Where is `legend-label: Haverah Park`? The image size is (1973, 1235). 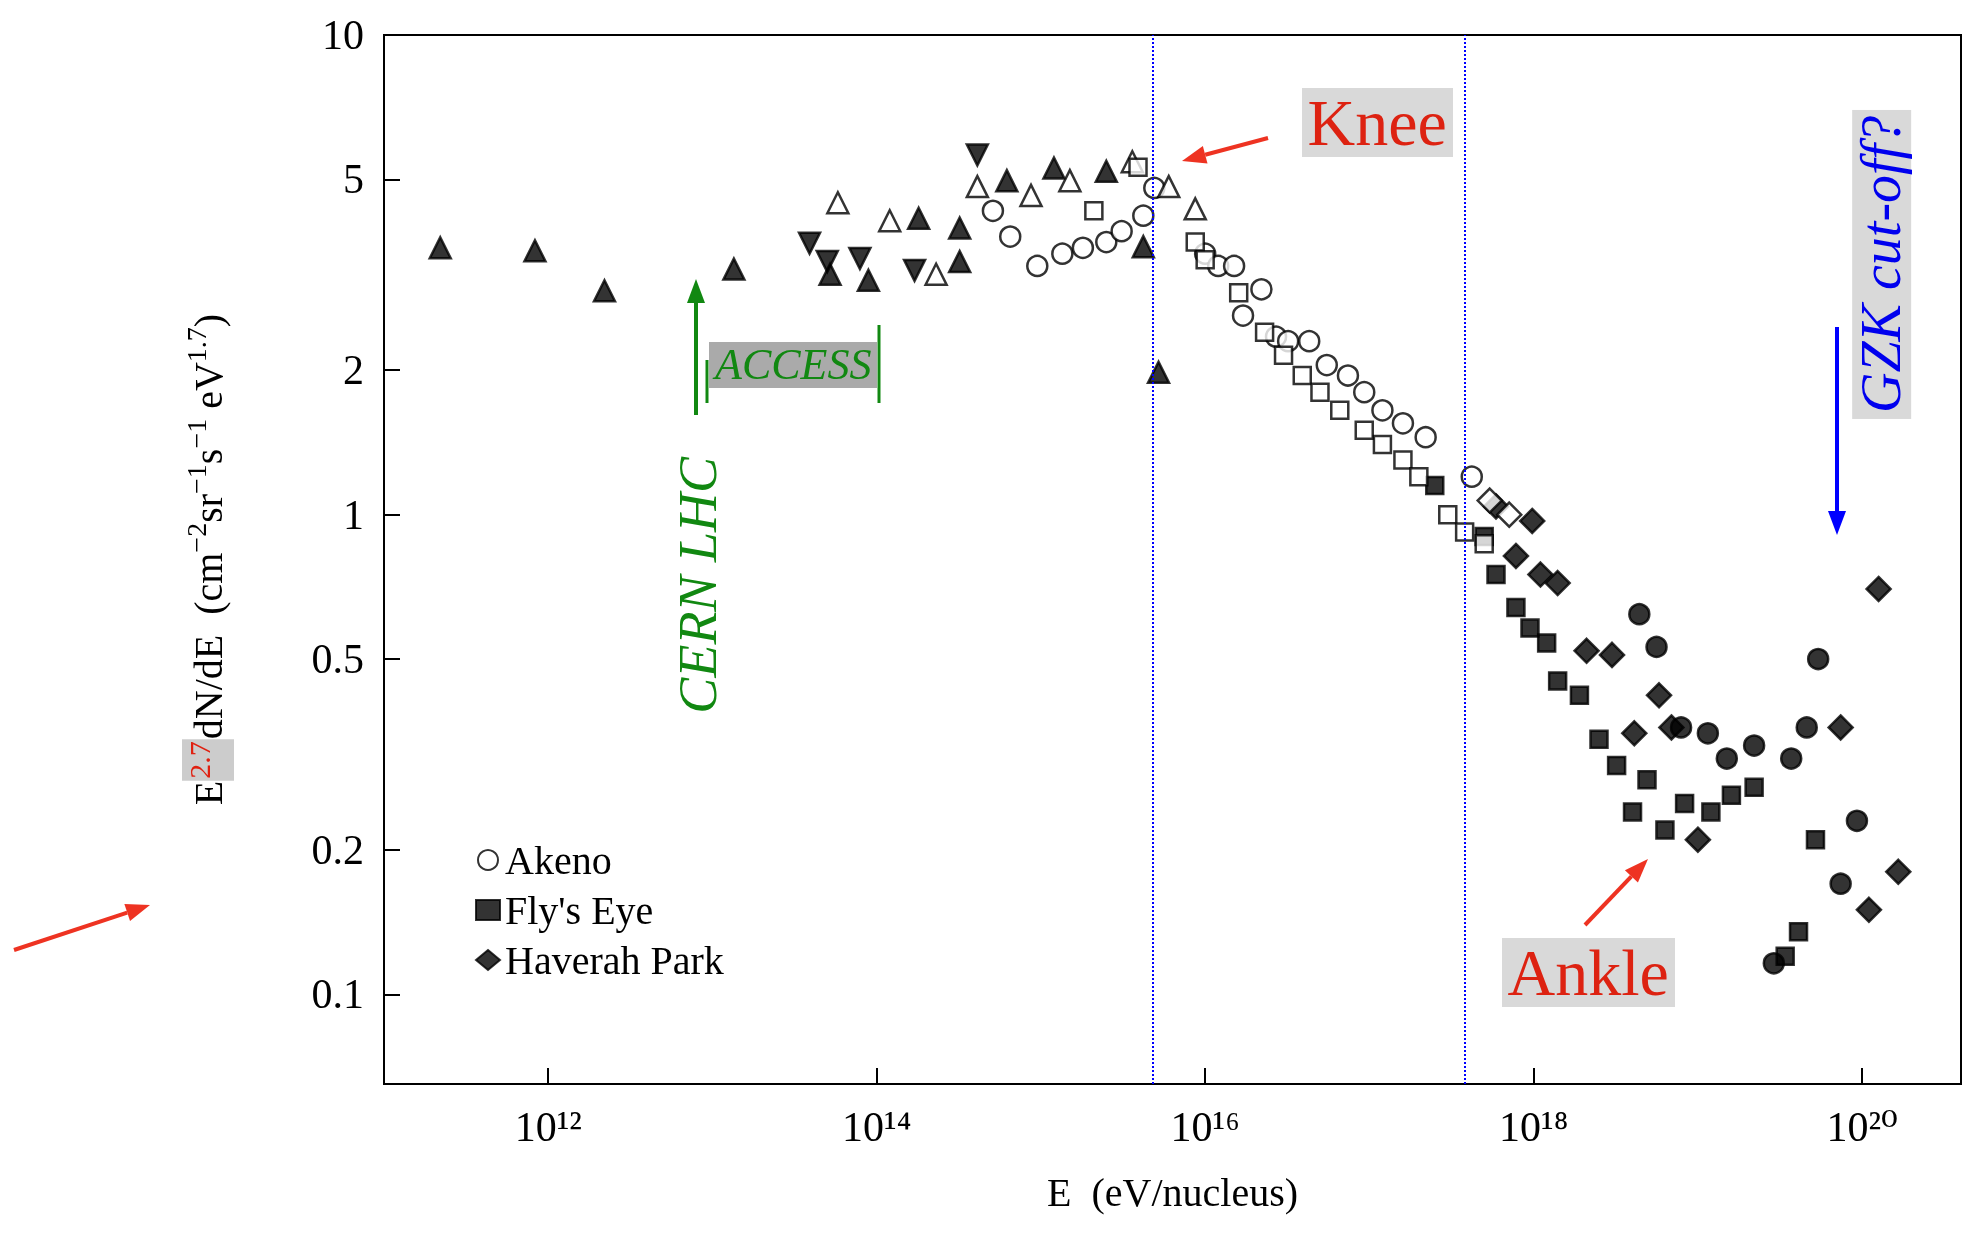 legend-label: Haverah Park is located at coordinates (614, 960).